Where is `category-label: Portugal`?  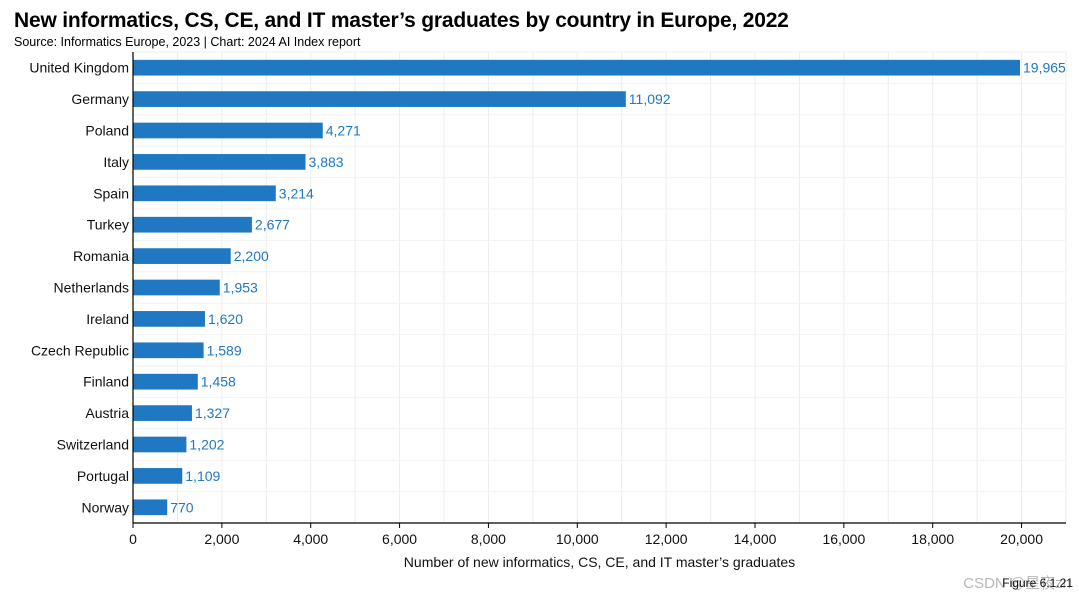
category-label: Portugal is located at coordinates (103, 476).